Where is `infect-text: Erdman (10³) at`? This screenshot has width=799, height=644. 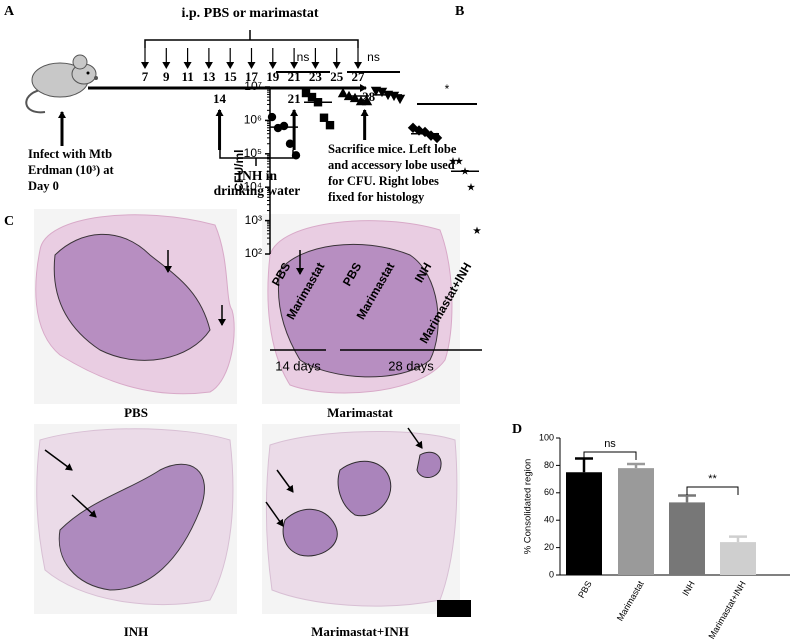
infect-text: Erdman (10³) at is located at coordinates (71, 170).